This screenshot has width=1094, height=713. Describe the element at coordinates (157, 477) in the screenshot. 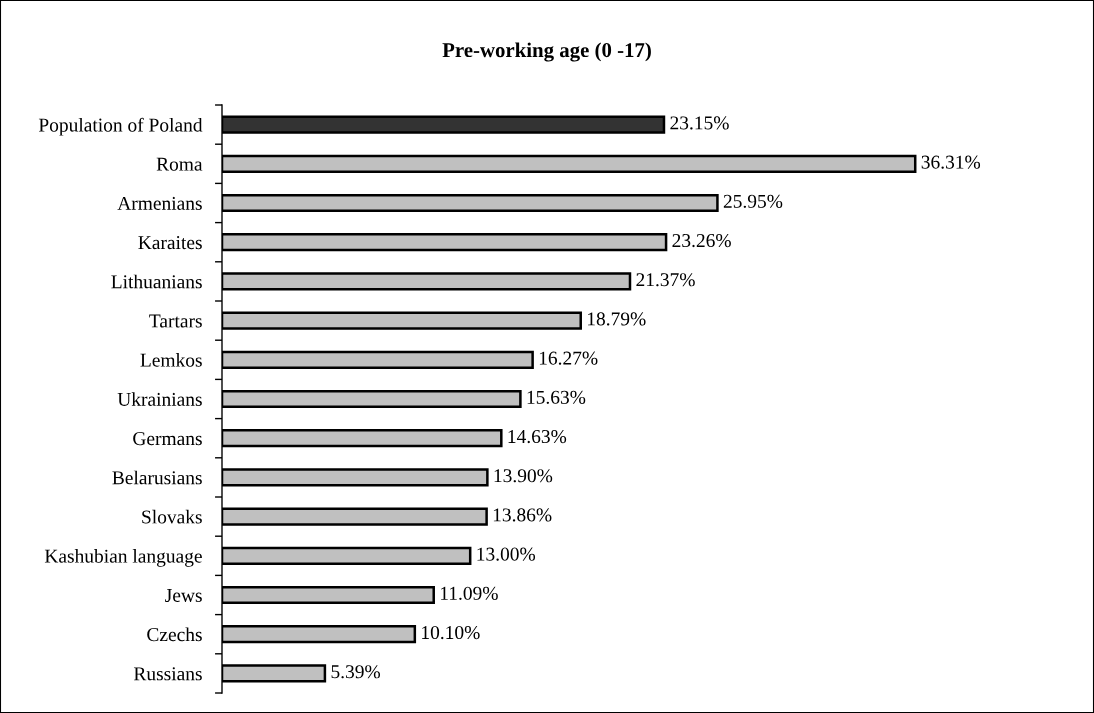

I see `y-tick-label: Belarusians` at that location.